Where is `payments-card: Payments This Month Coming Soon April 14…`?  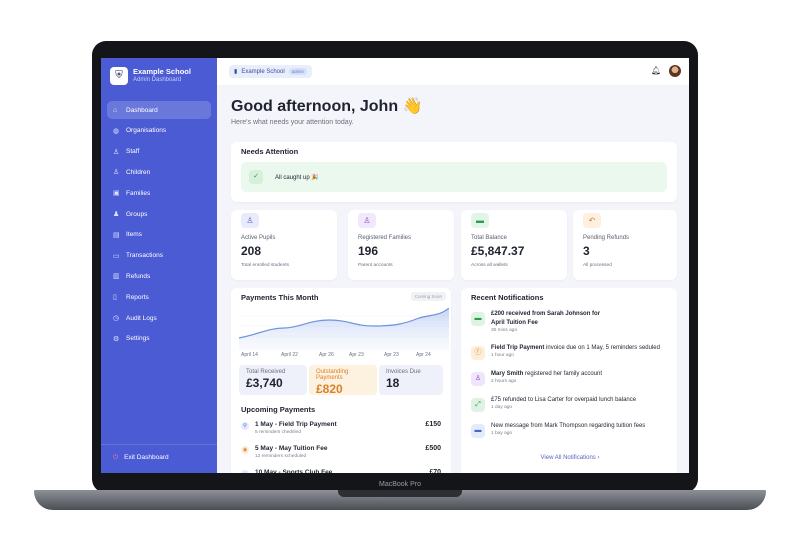 payments-card: Payments This Month Coming Soon April 14… is located at coordinates (341, 380).